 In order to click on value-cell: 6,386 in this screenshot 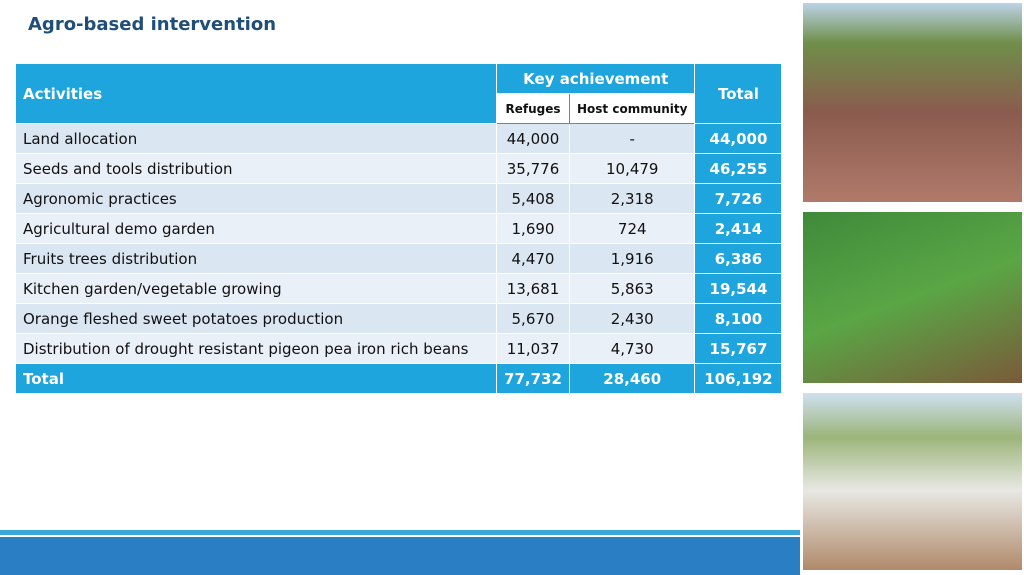, I will do `click(738, 258)`.